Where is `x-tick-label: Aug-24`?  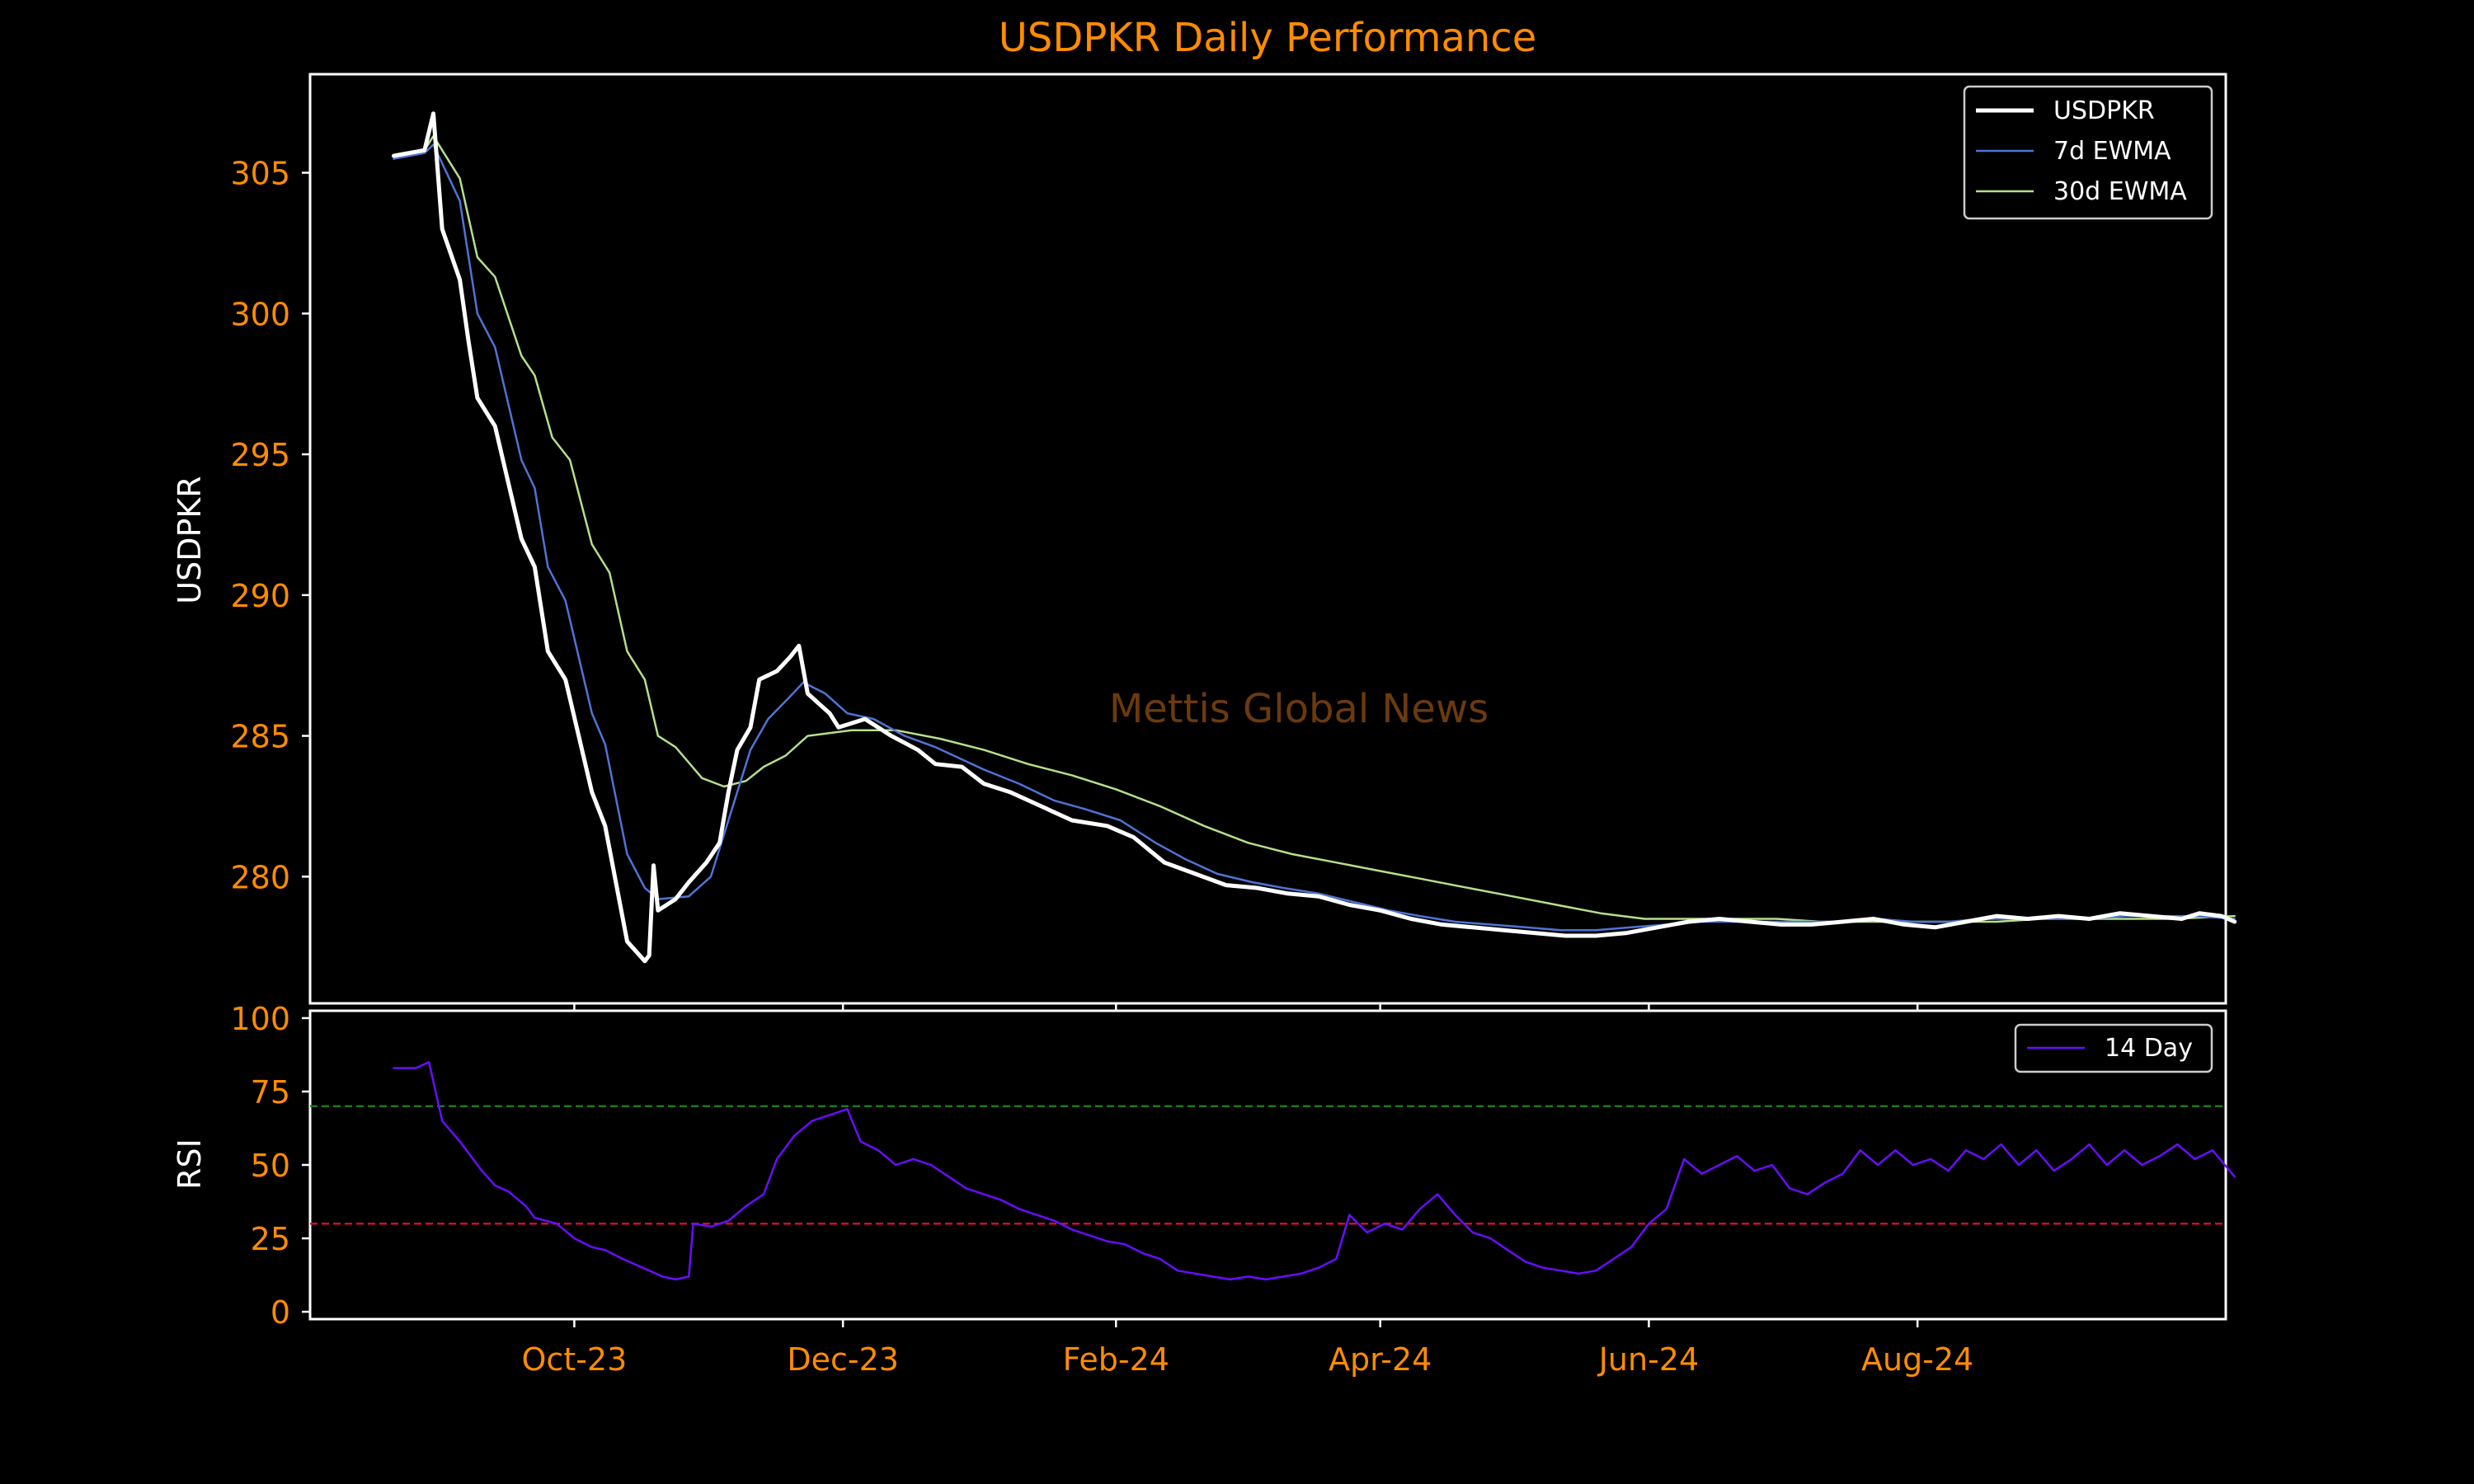 x-tick-label: Aug-24 is located at coordinates (1917, 1359).